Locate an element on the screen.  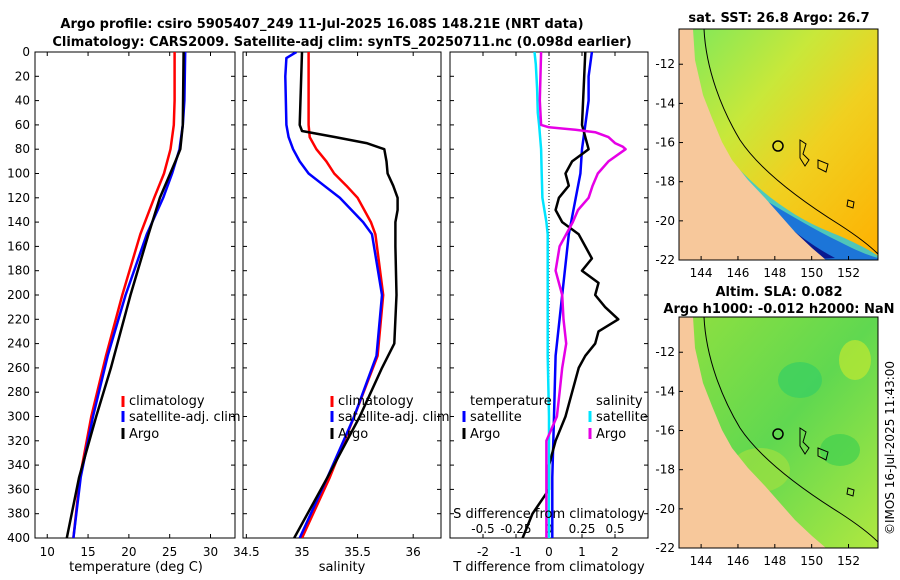
y-tick-label: 400 is located at coordinates (18, 538).